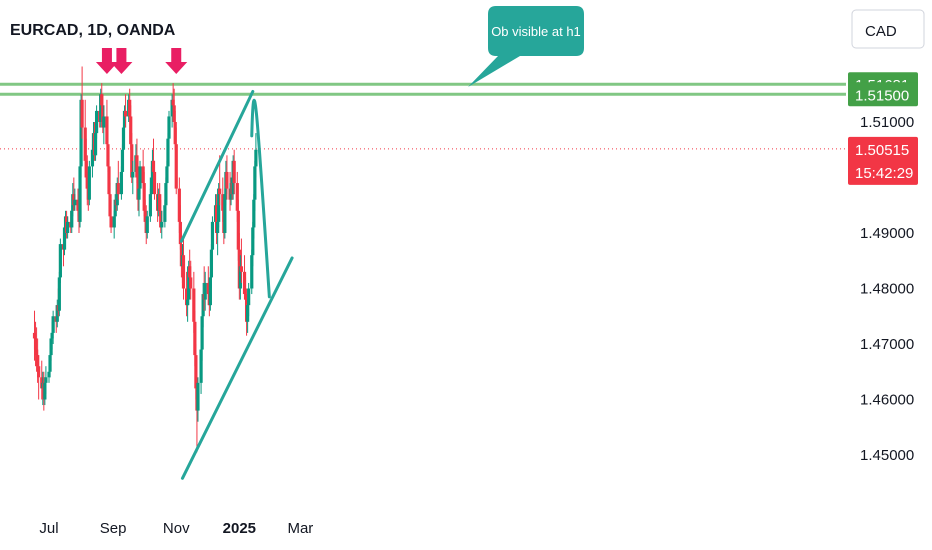 Image resolution: width=932 pixels, height=550 pixels. What do you see at coordinates (141, 61) in the screenshot?
I see `peak-markers` at bounding box center [141, 61].